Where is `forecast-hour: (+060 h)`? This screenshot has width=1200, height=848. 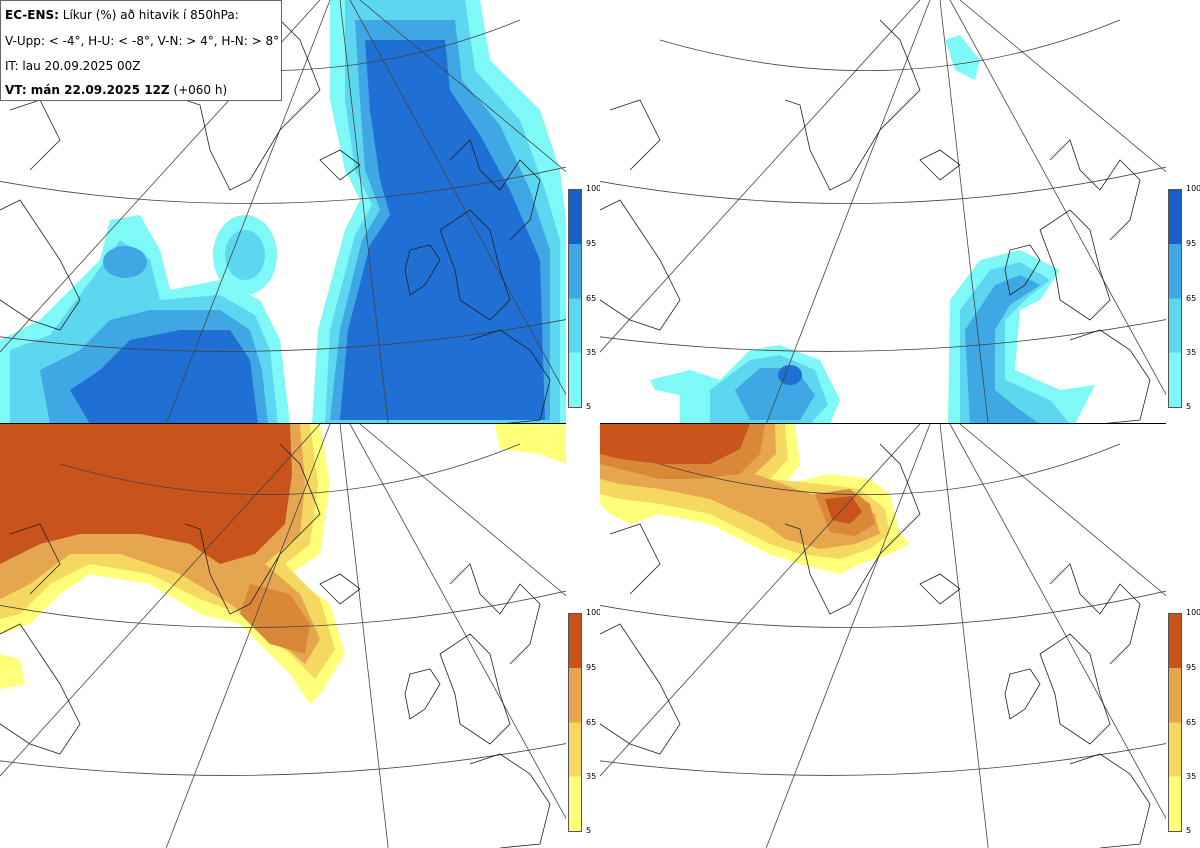 forecast-hour: (+060 h) is located at coordinates (198, 90).